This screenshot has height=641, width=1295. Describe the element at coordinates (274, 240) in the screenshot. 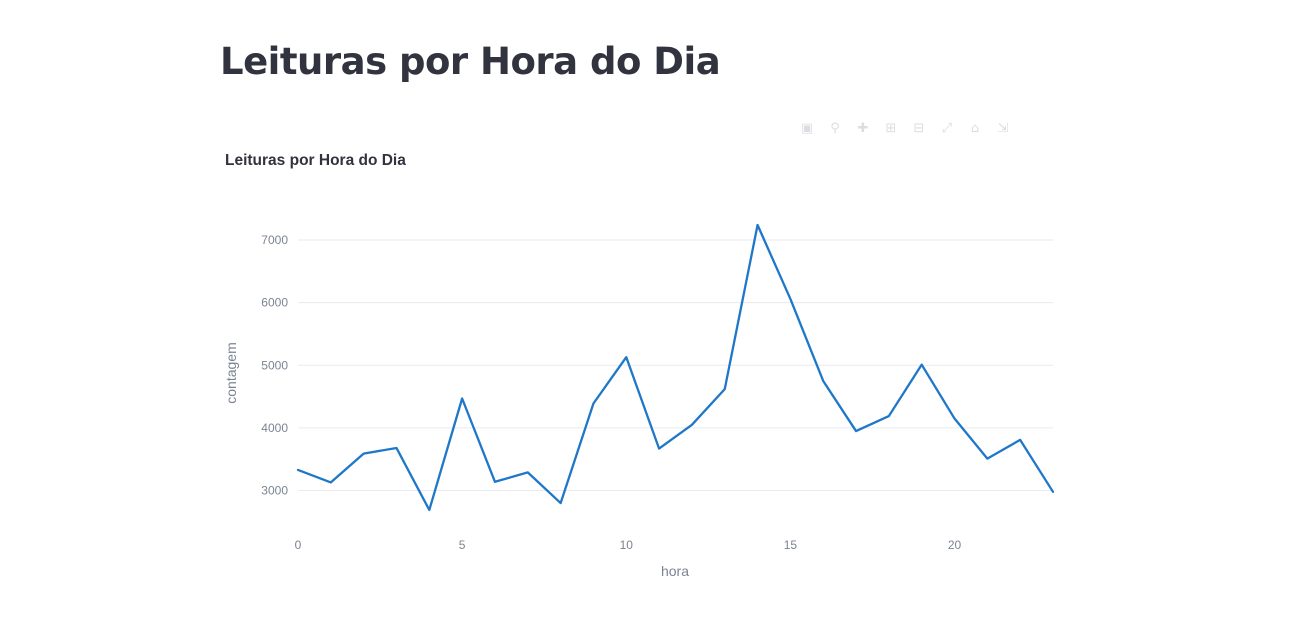

I see `y-tick-label: 7000` at that location.